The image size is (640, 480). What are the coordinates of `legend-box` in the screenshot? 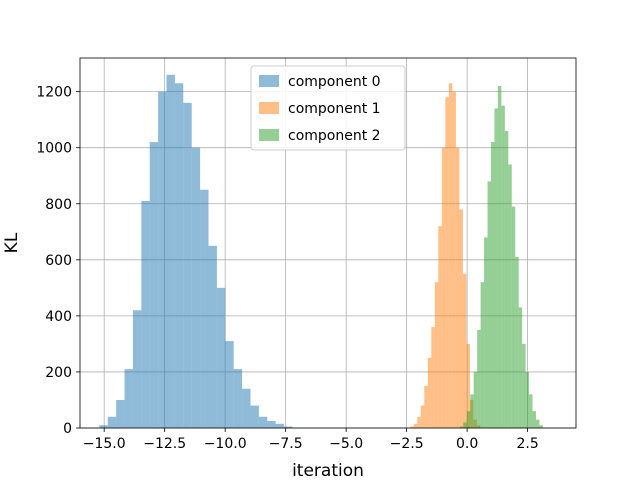 It's located at (328, 108).